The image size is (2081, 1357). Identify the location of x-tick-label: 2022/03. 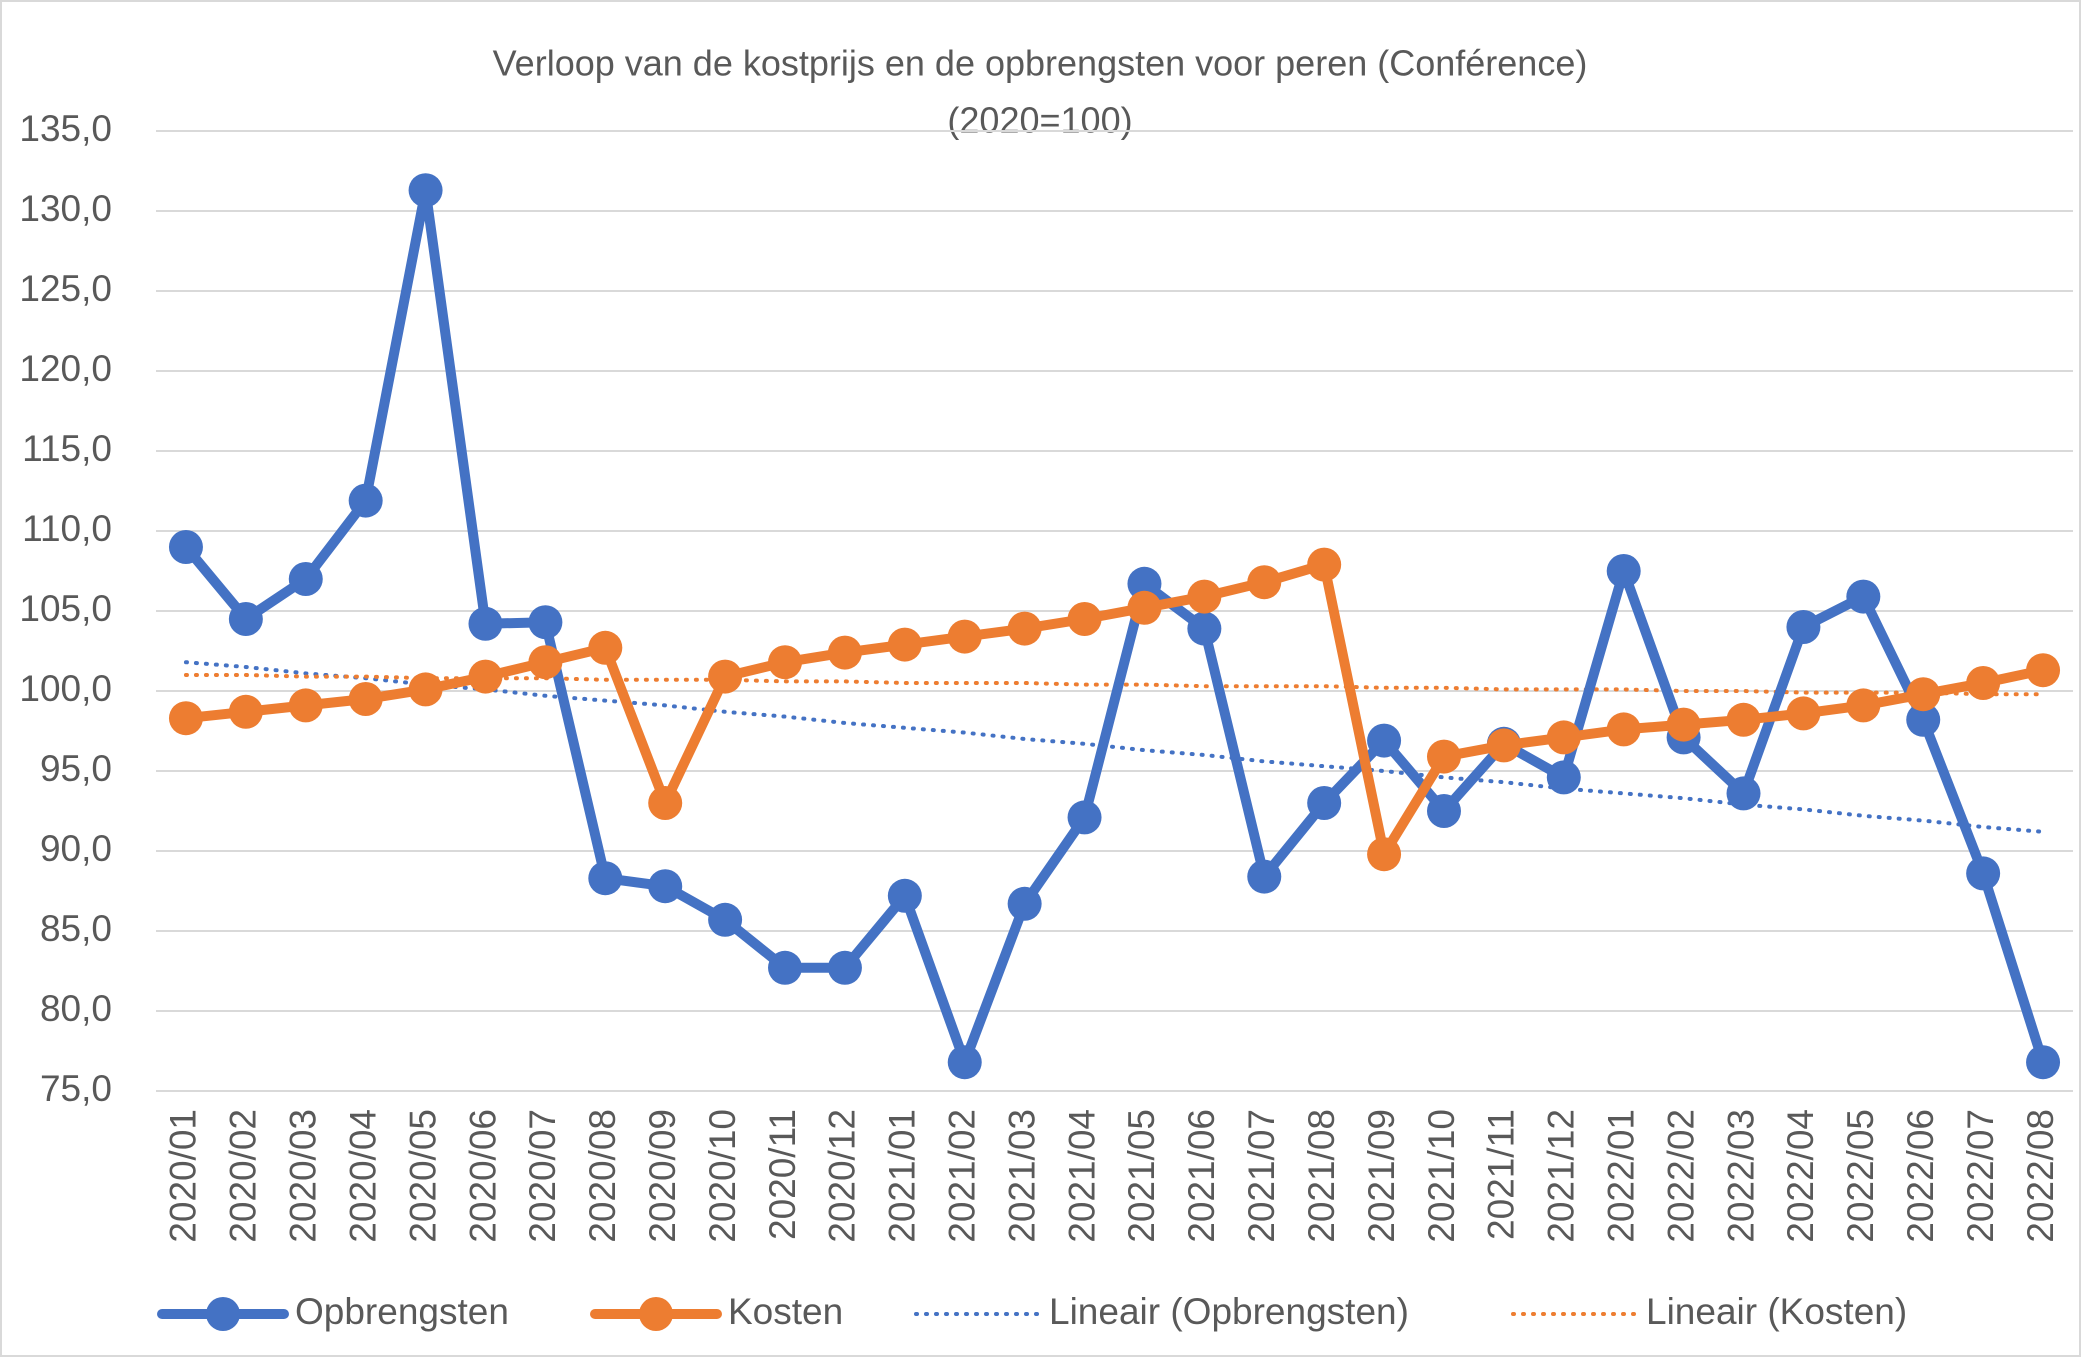
(1740, 1176).